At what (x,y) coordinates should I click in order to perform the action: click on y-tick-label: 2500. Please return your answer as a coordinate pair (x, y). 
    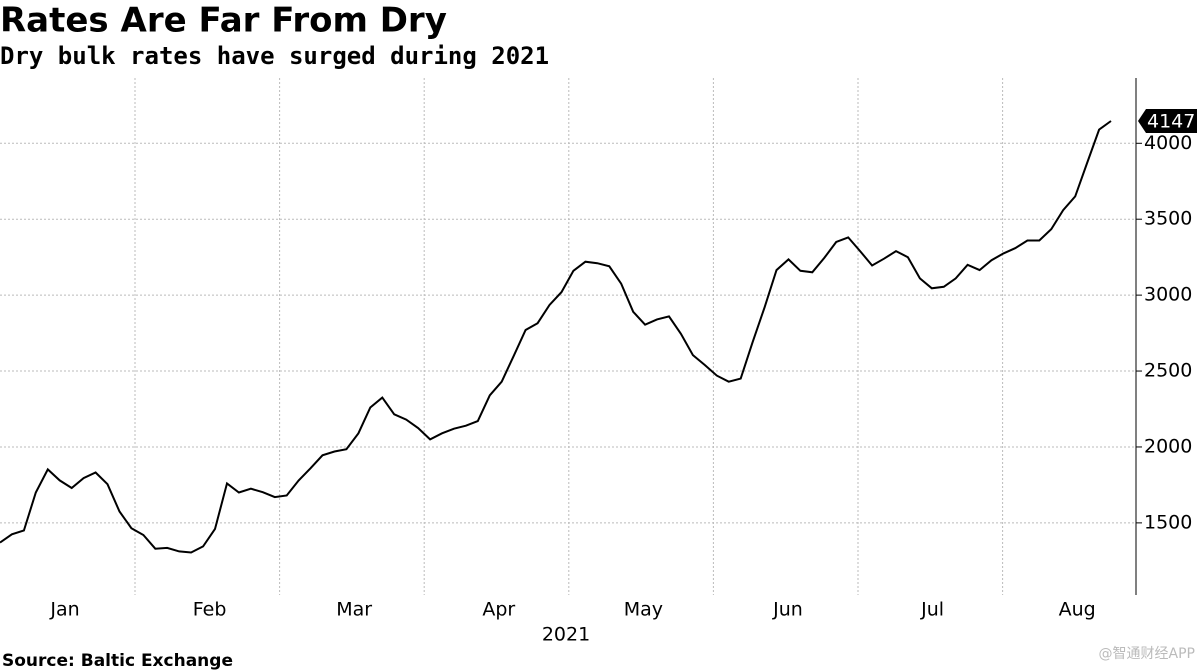
    Looking at the image, I should click on (1168, 371).